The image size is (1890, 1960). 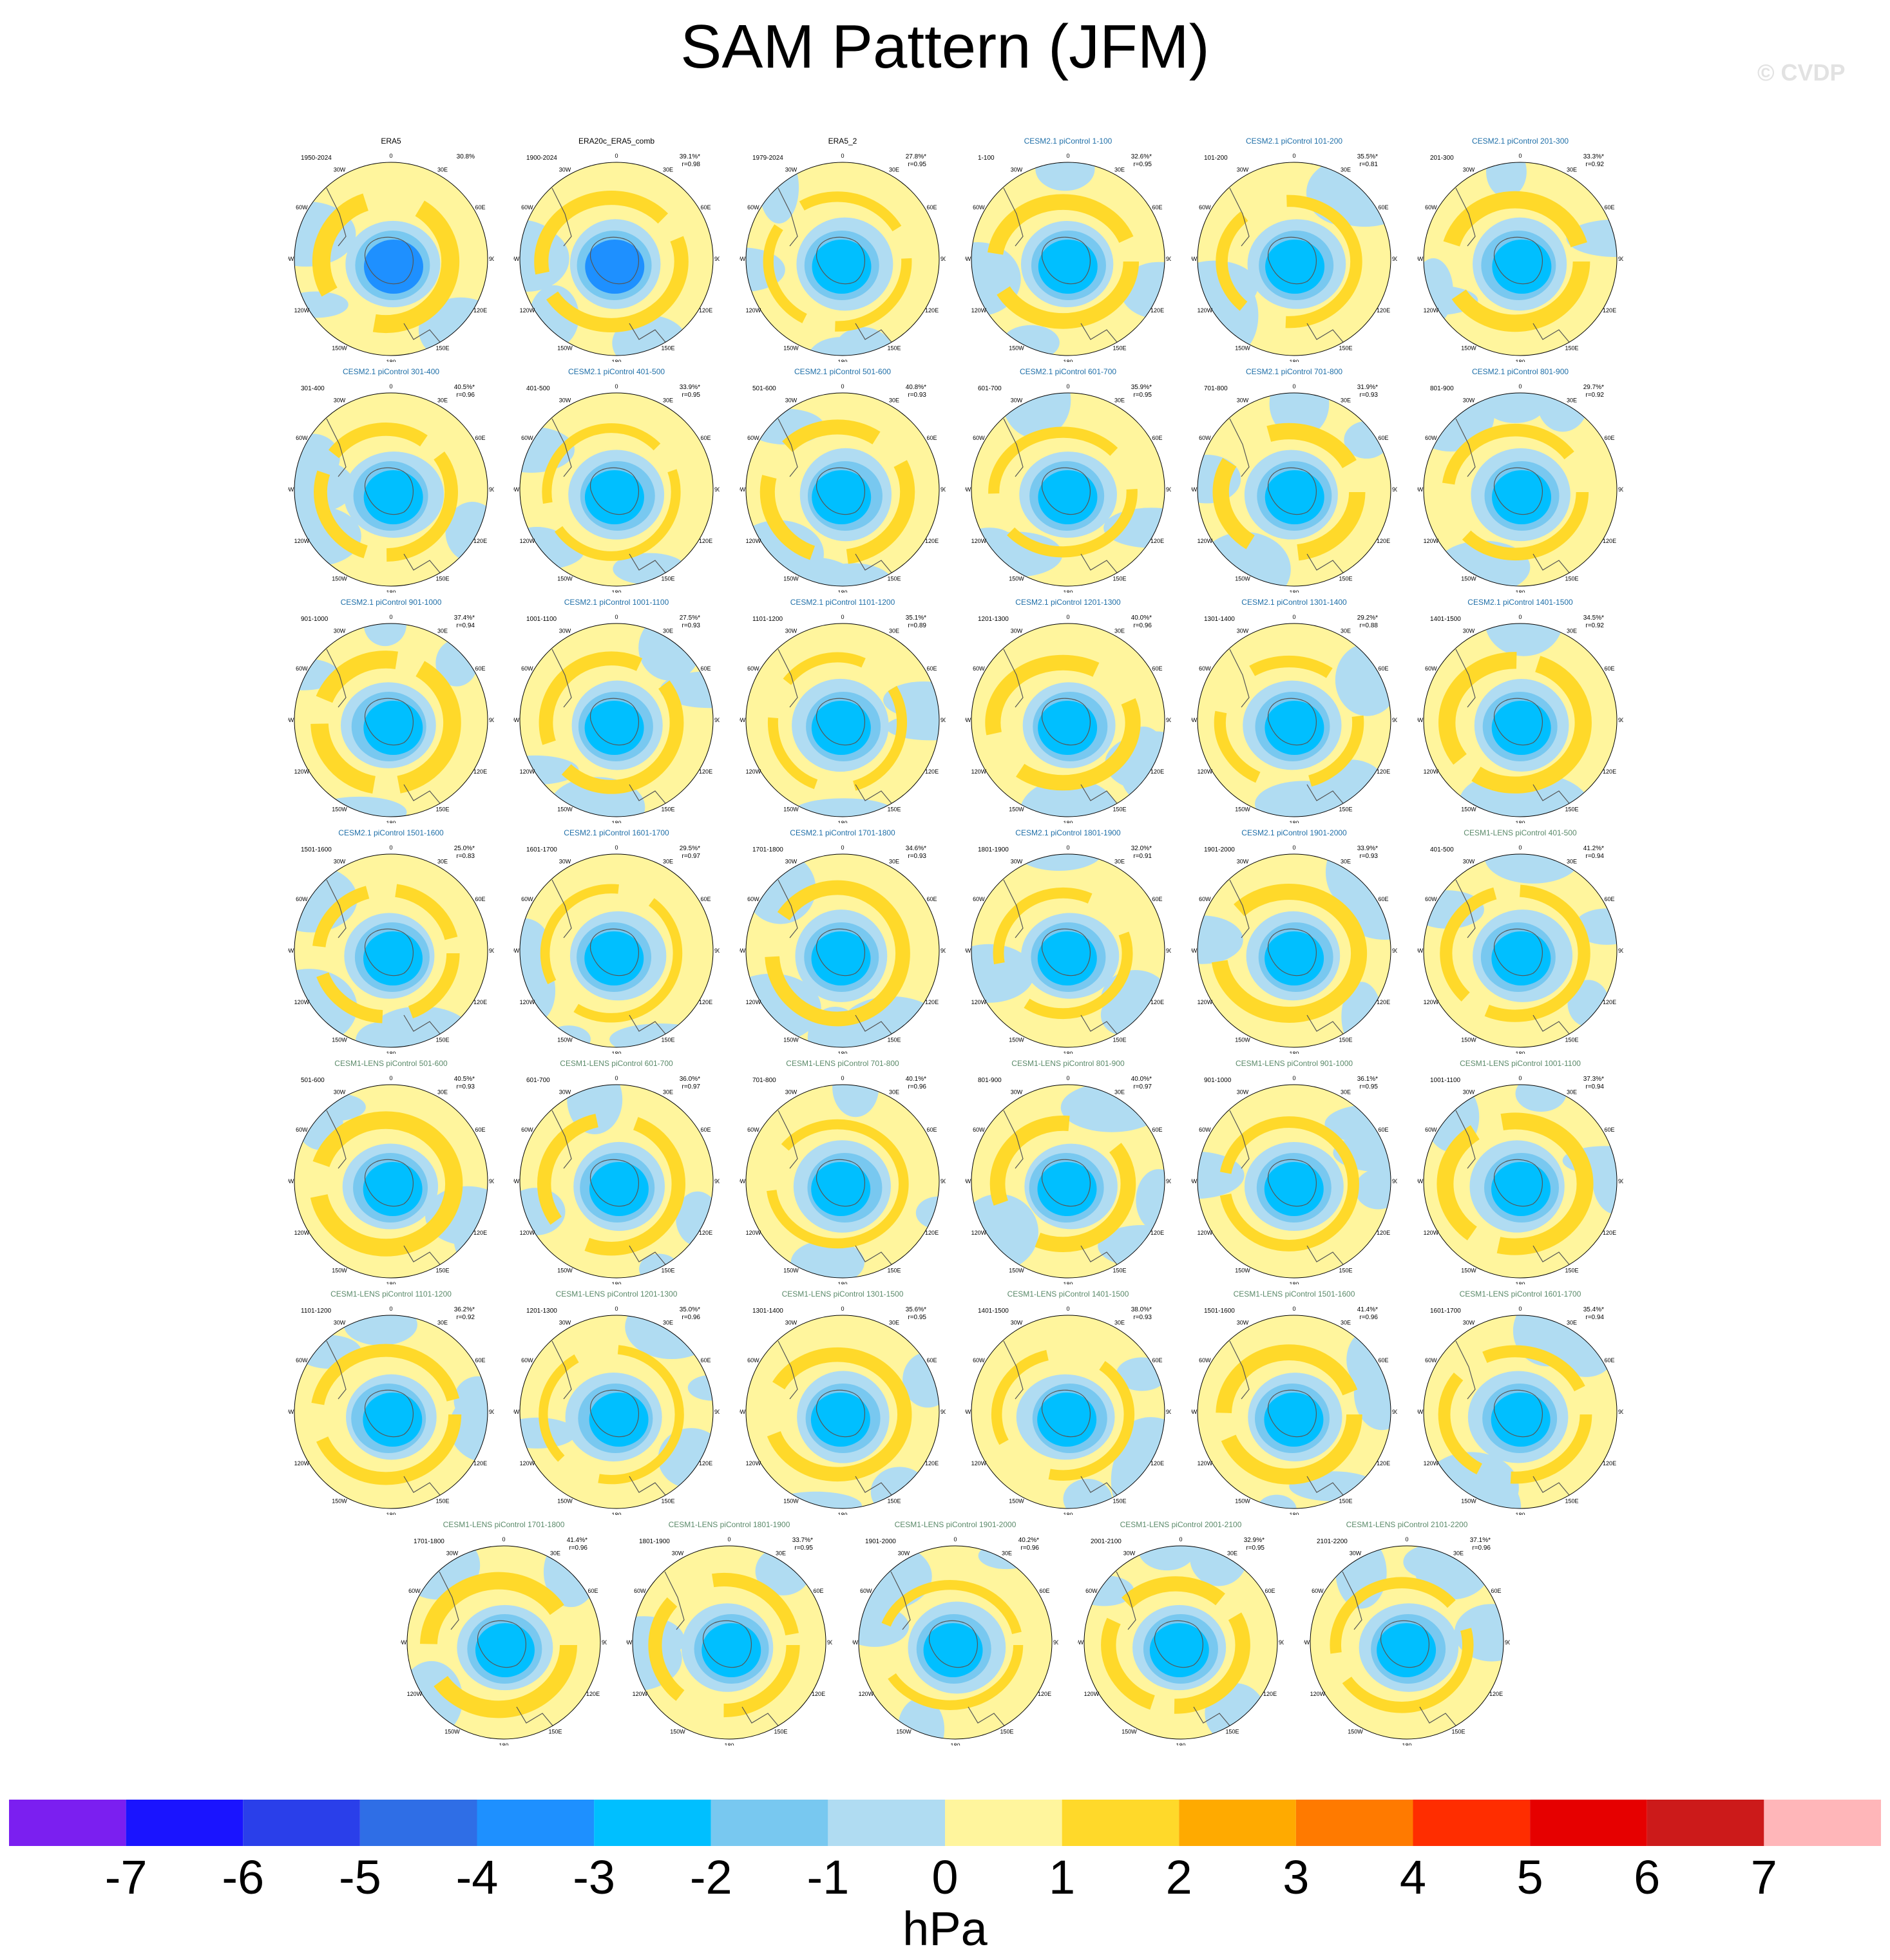 I want to click on panel-percent-variance: 40.5%*, so click(x=464, y=1079).